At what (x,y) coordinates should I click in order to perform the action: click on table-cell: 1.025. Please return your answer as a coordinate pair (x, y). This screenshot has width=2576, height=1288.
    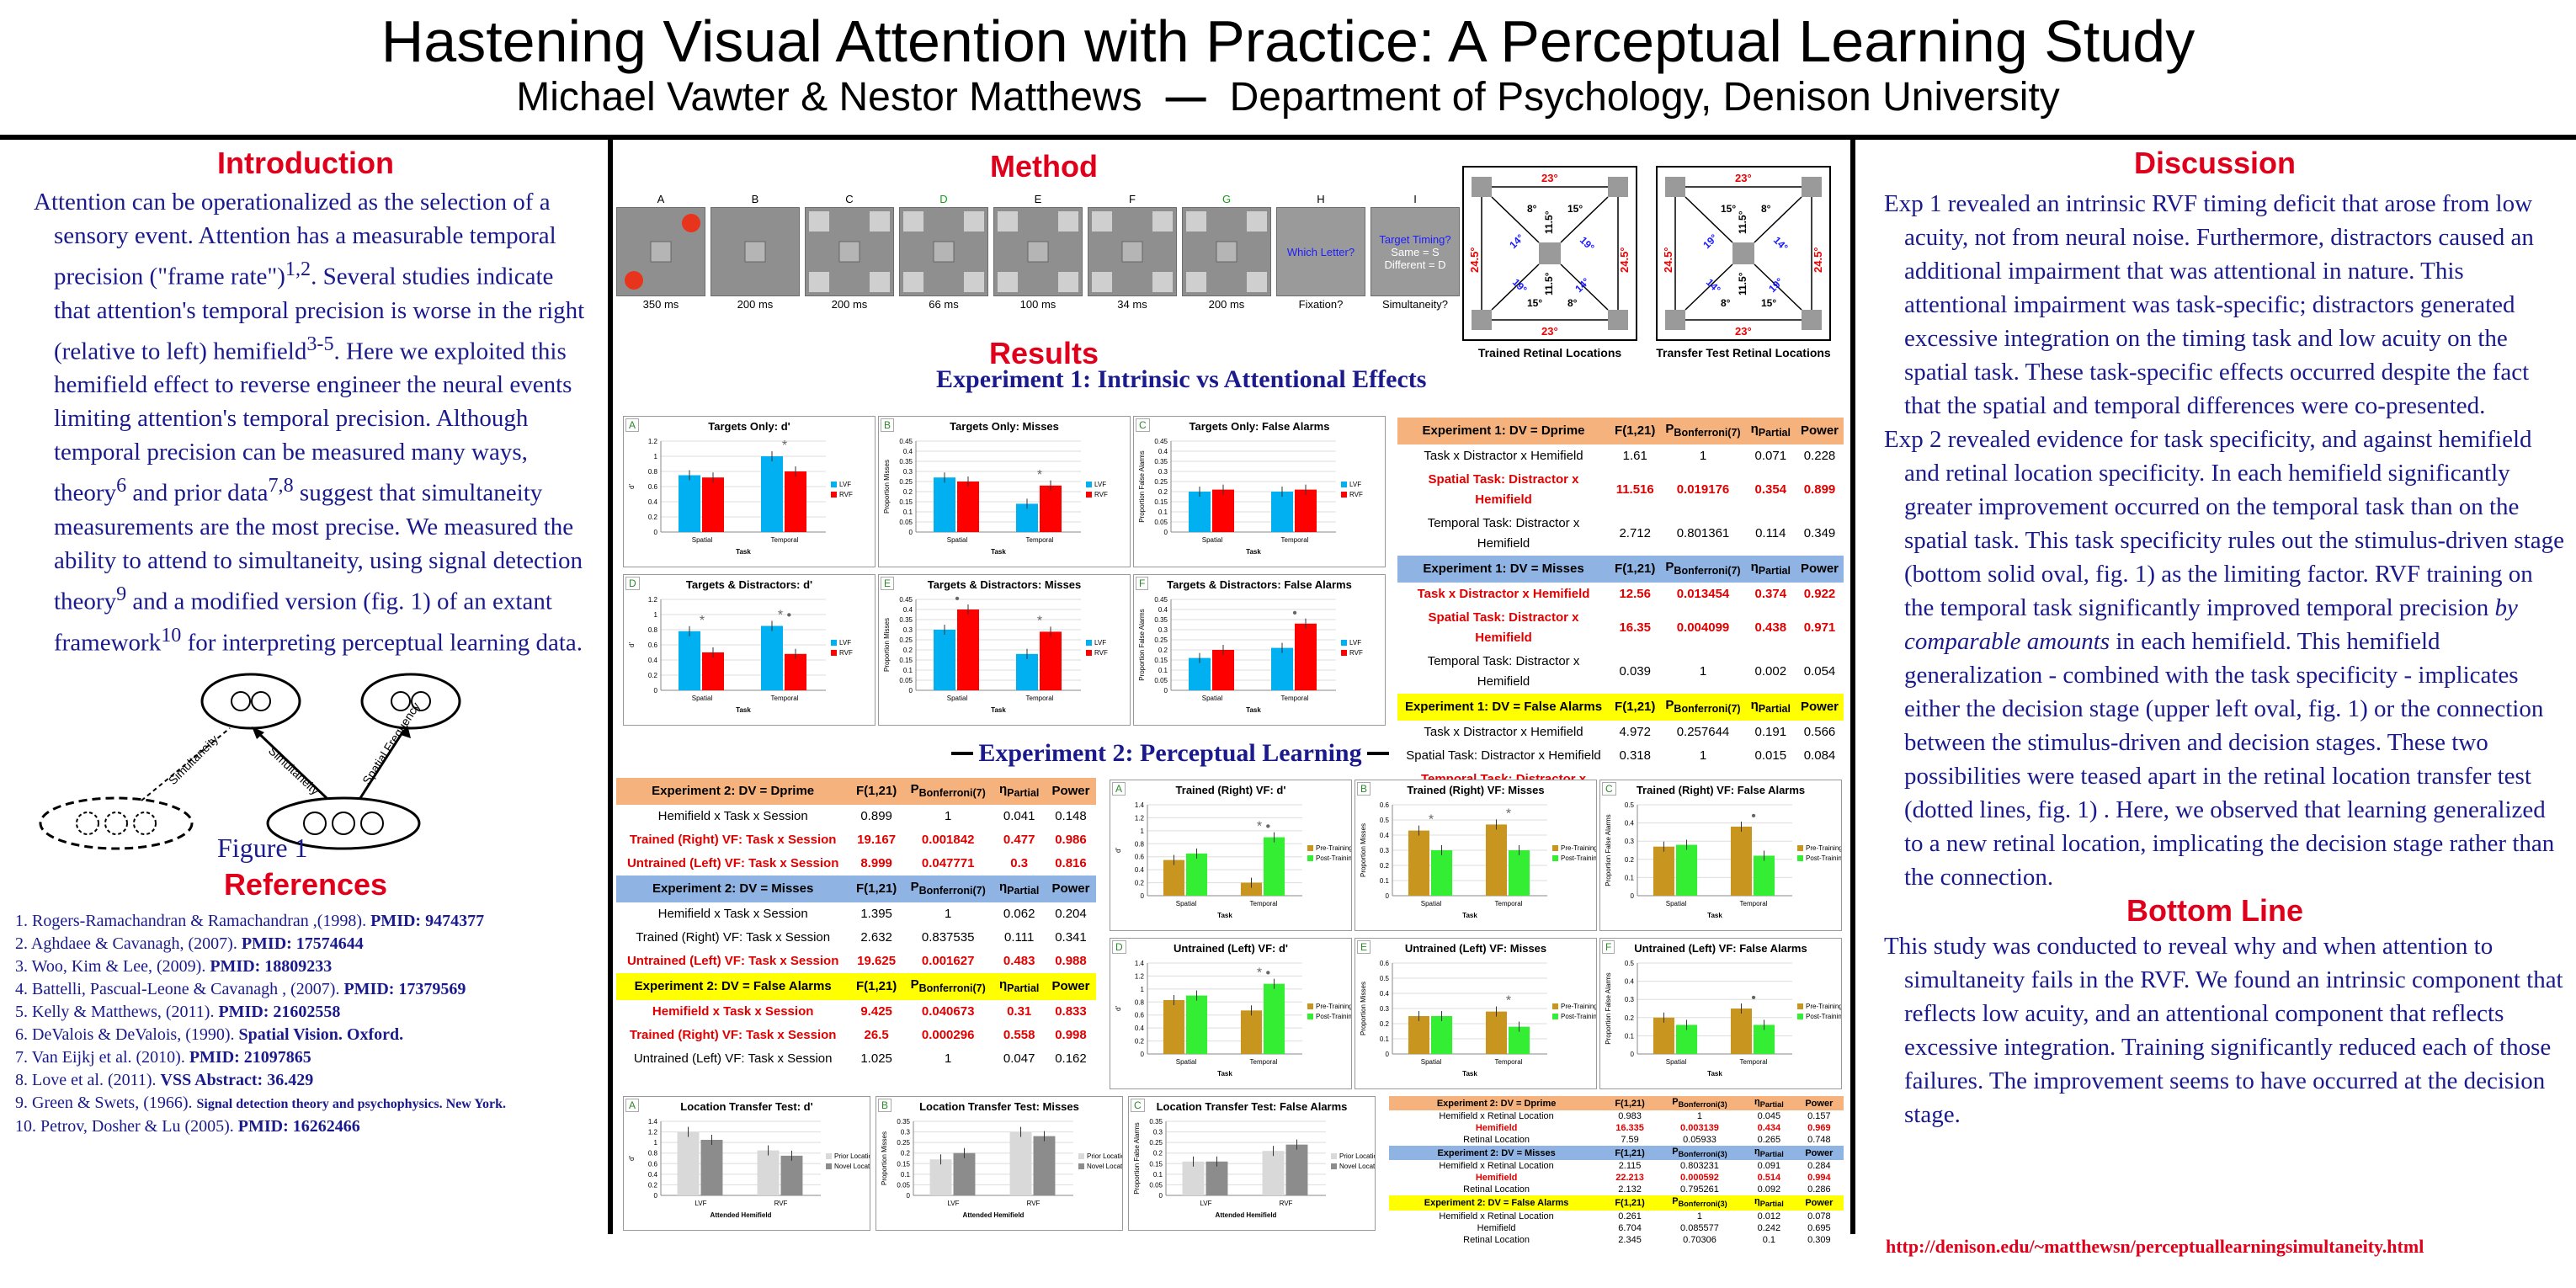
    Looking at the image, I should click on (876, 1059).